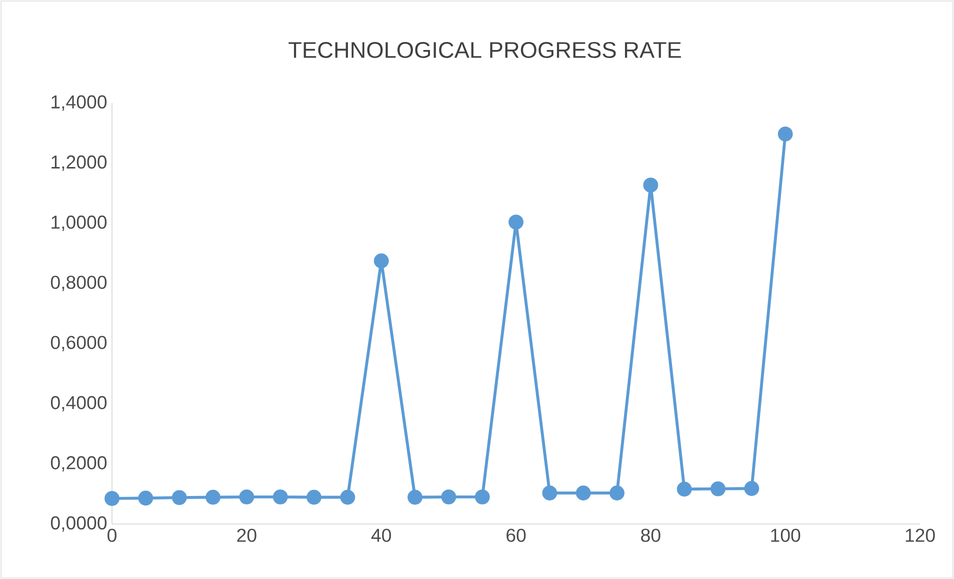 This screenshot has width=954, height=579. Describe the element at coordinates (484, 50) in the screenshot. I see `chart-title: TECHNOLOGICAL PROGRESS RATE` at that location.